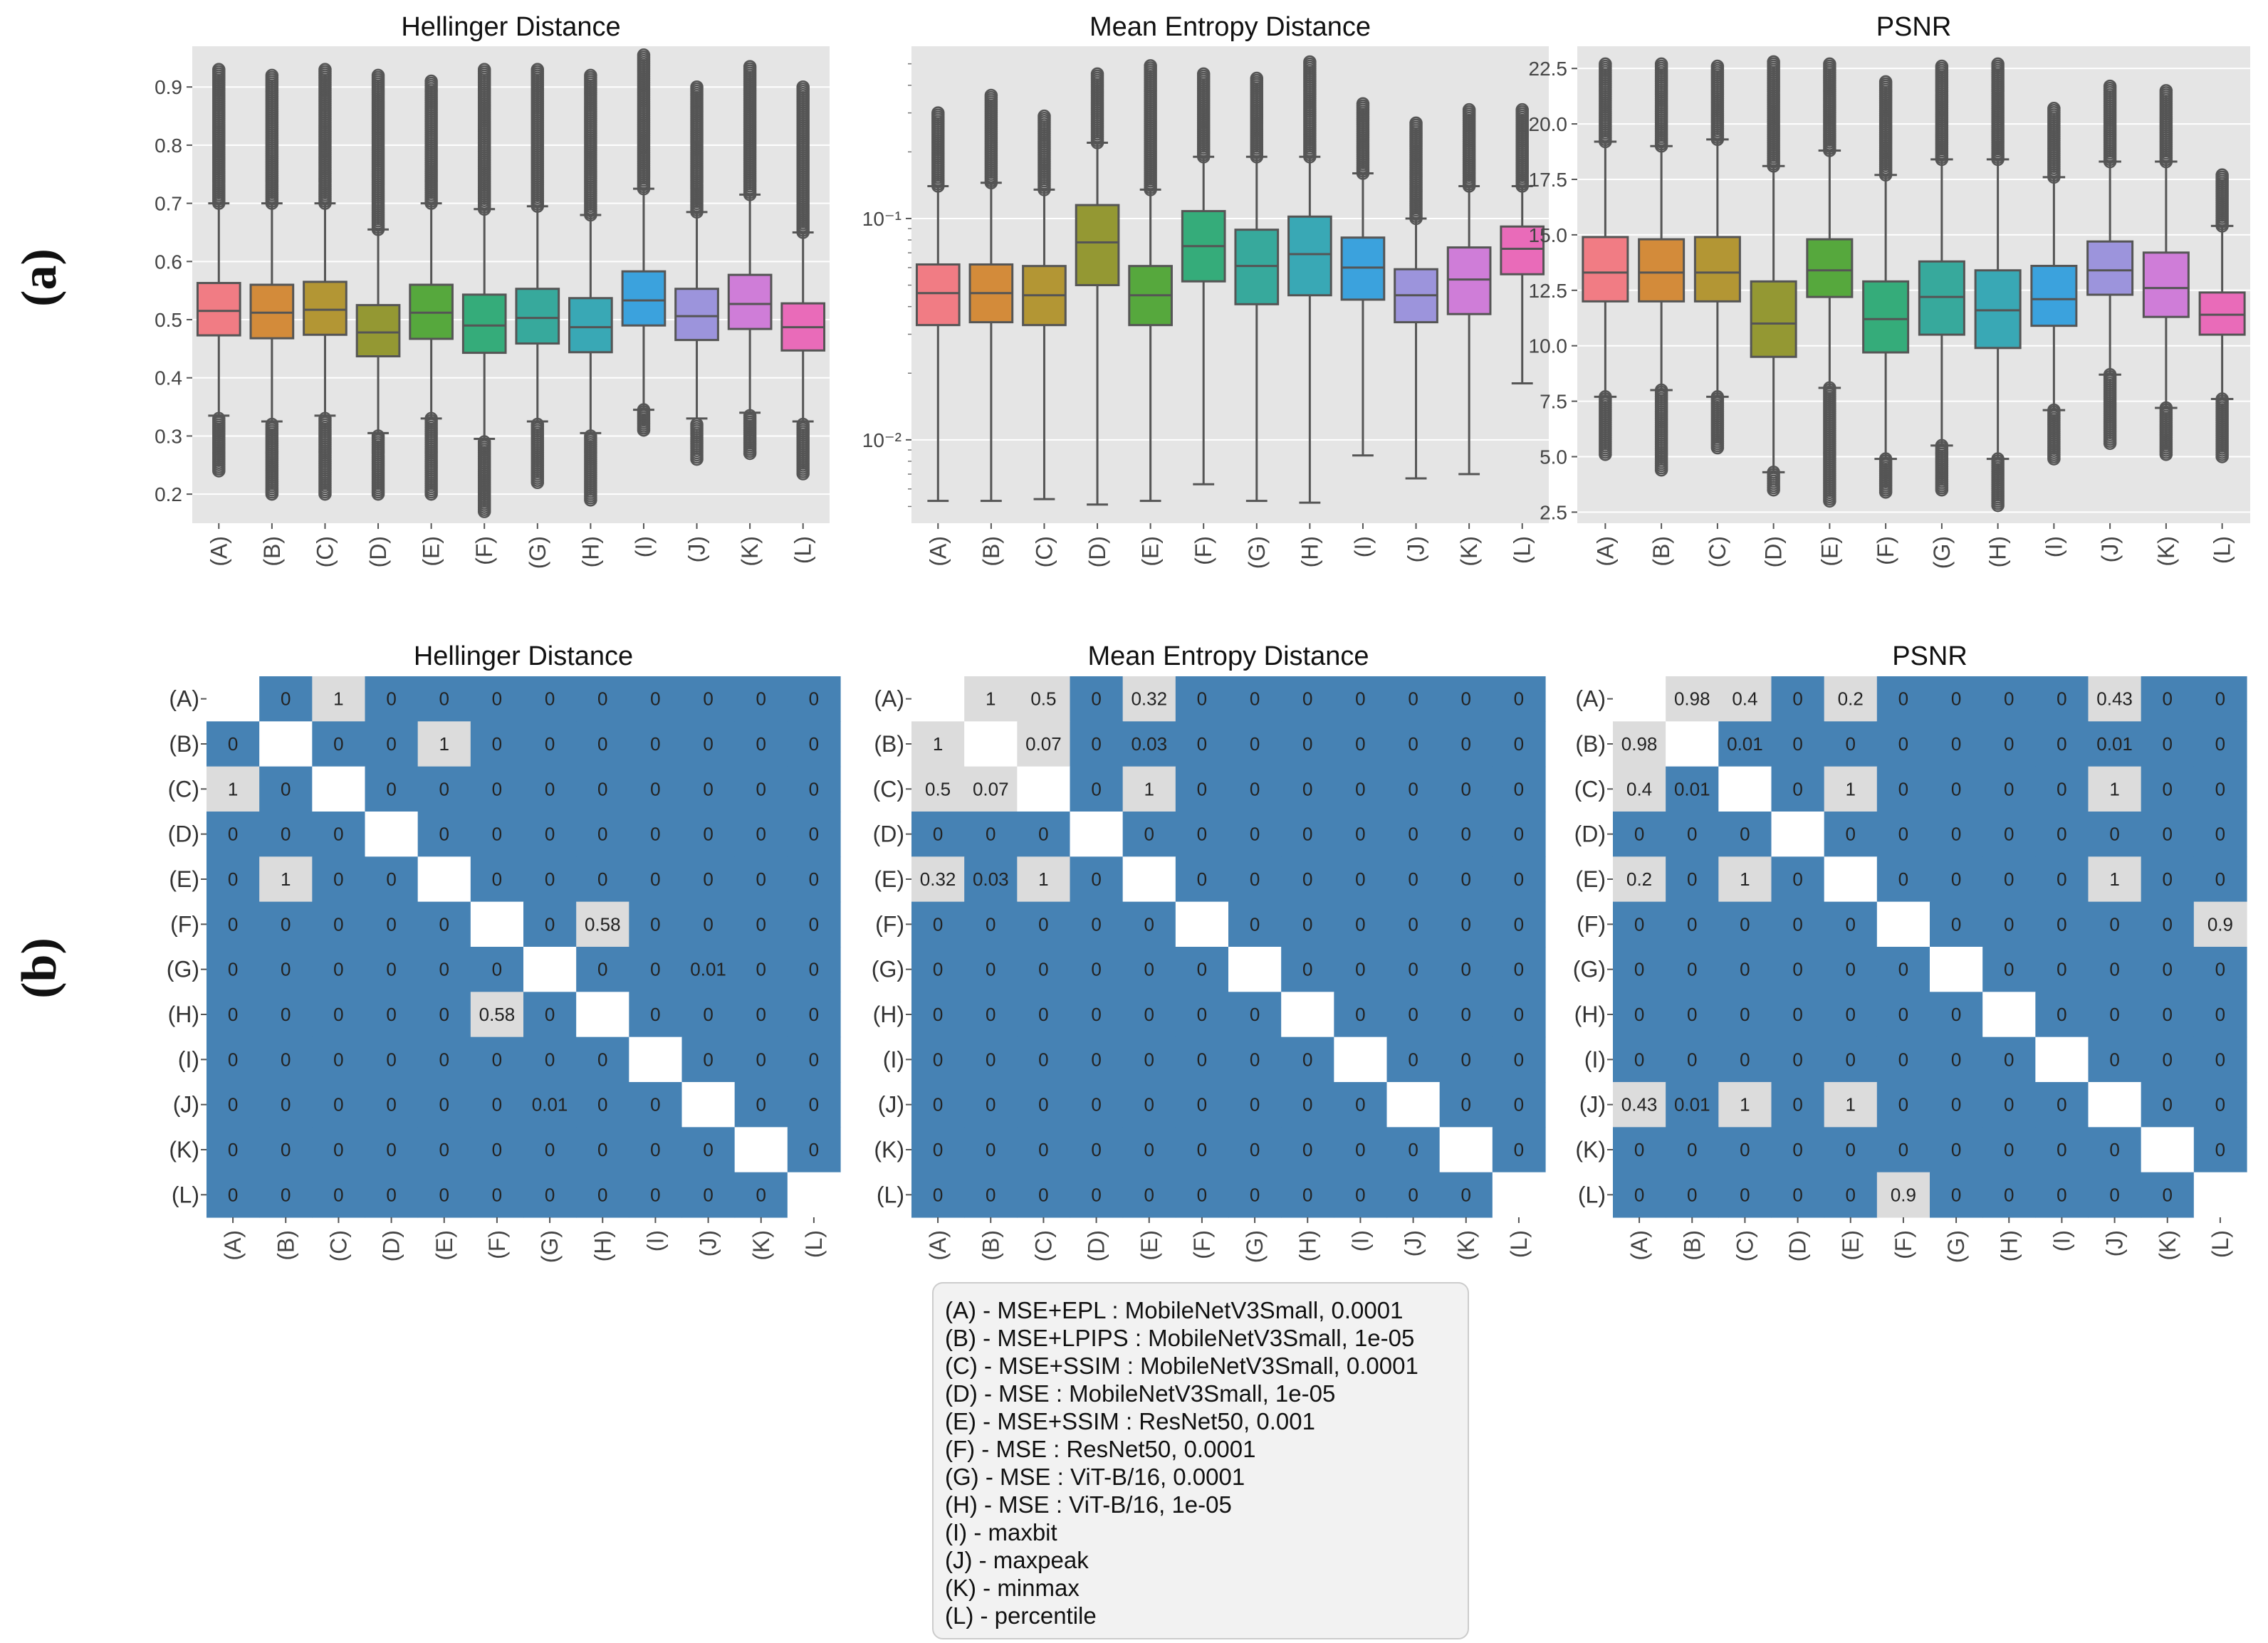 The height and width of the screenshot is (1643, 2268). Describe the element at coordinates (325, 551) in the screenshot. I see `x-category-label: (C)` at that location.